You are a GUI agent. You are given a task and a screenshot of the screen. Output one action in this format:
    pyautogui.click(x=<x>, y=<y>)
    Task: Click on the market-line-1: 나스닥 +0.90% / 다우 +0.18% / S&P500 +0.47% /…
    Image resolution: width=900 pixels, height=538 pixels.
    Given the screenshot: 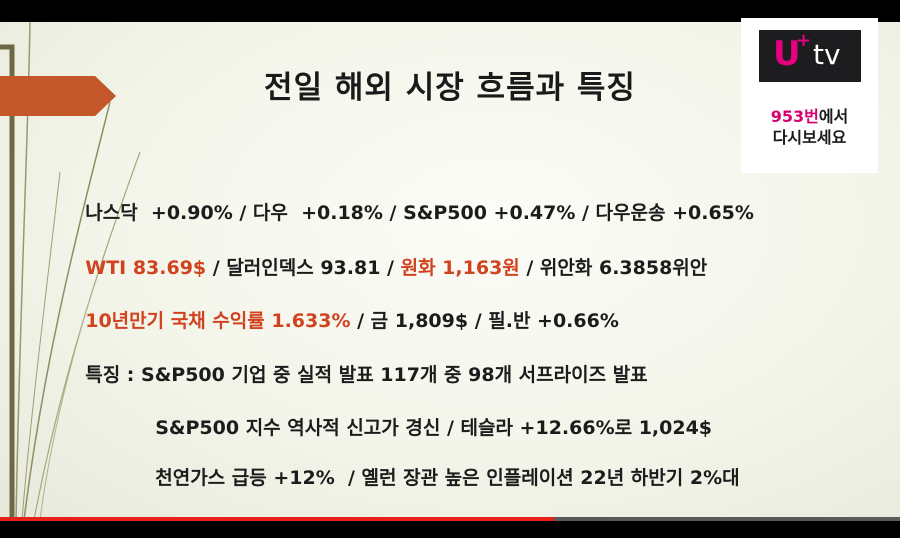 What is the action you would take?
    pyautogui.click(x=413, y=200)
    